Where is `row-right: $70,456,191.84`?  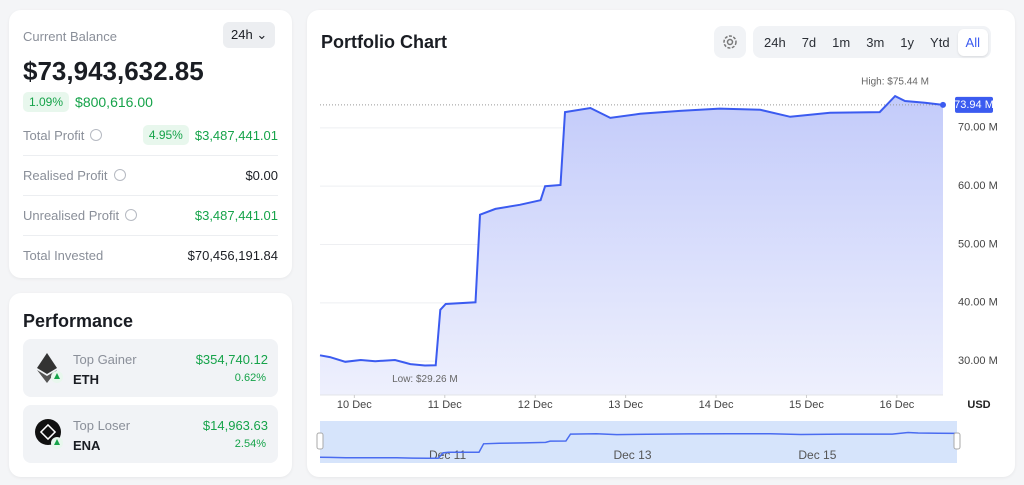
row-right: $70,456,191.84 is located at coordinates (233, 255).